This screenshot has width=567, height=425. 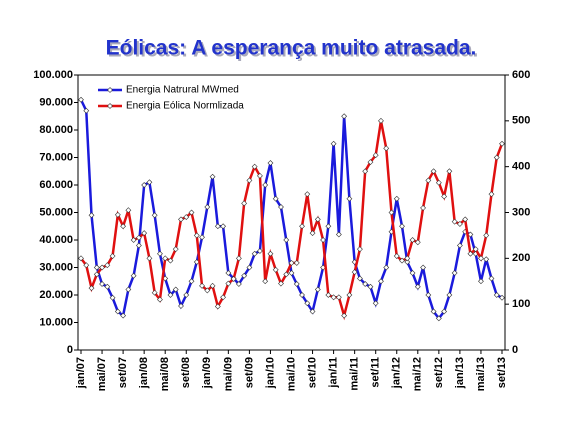 I want to click on y-tick-label: 40.000, so click(x=56, y=240).